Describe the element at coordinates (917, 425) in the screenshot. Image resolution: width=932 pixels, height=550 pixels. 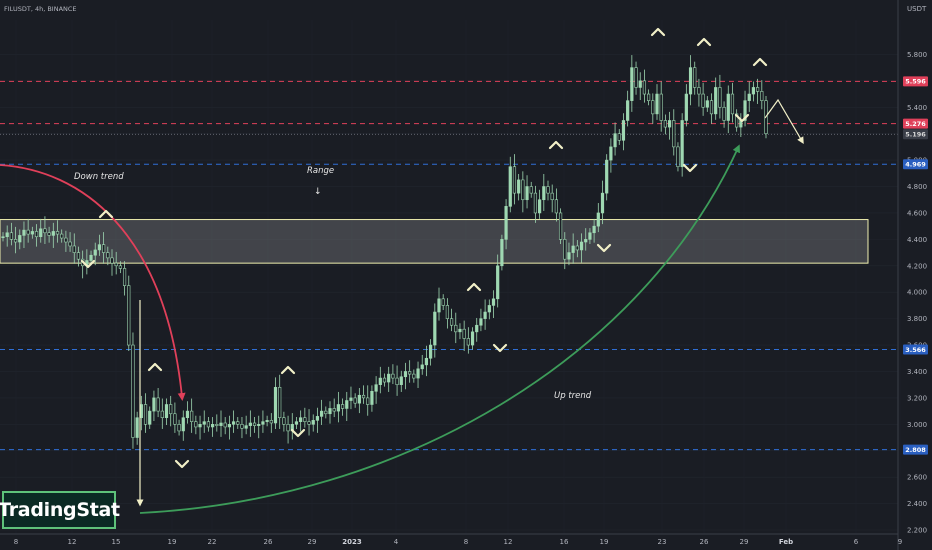
I see `y-tick-label: 3.000` at that location.